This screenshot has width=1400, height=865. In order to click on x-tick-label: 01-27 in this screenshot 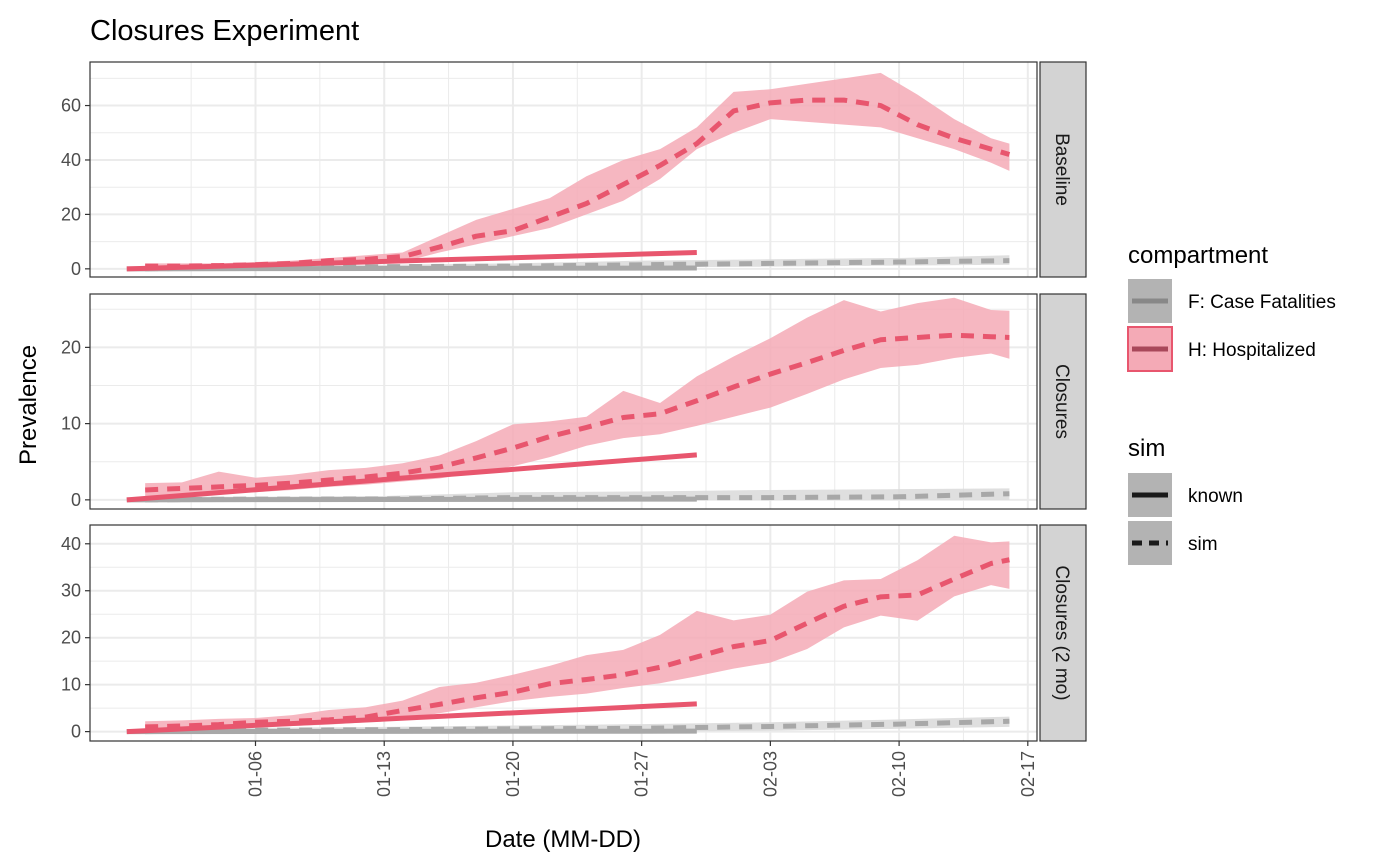, I will do `click(642, 774)`.